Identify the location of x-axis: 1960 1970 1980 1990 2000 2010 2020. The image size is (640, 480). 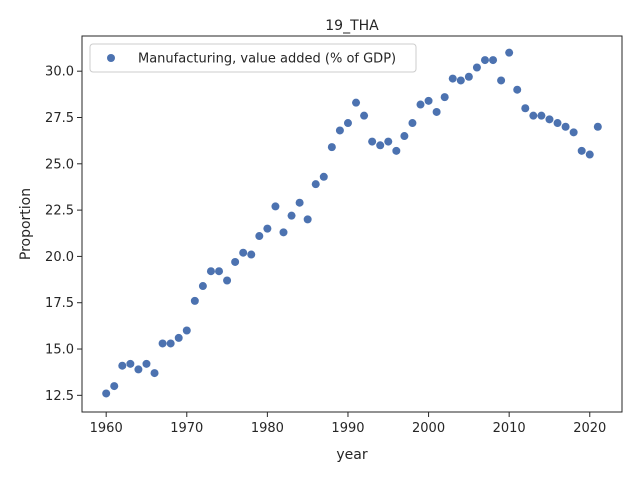
(348, 424).